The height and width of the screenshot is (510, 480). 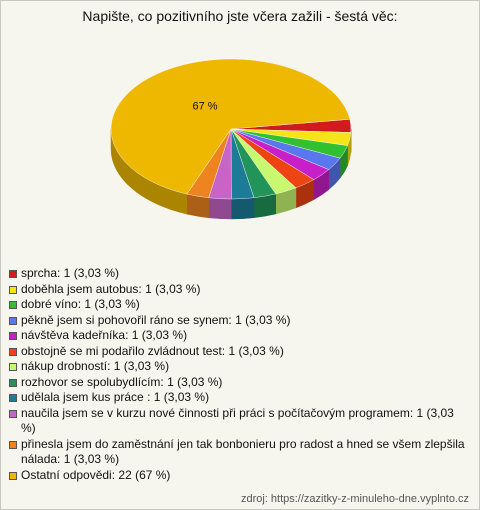 I want to click on legend-item: nákup drobností: 1 (3,03 %), so click(x=240, y=367).